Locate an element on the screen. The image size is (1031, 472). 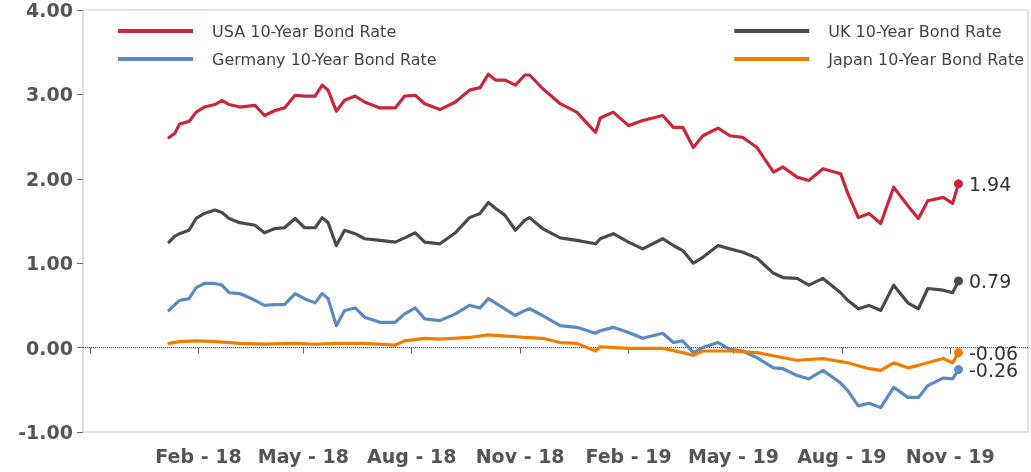
x-tick-label: May - 19 is located at coordinates (733, 455).